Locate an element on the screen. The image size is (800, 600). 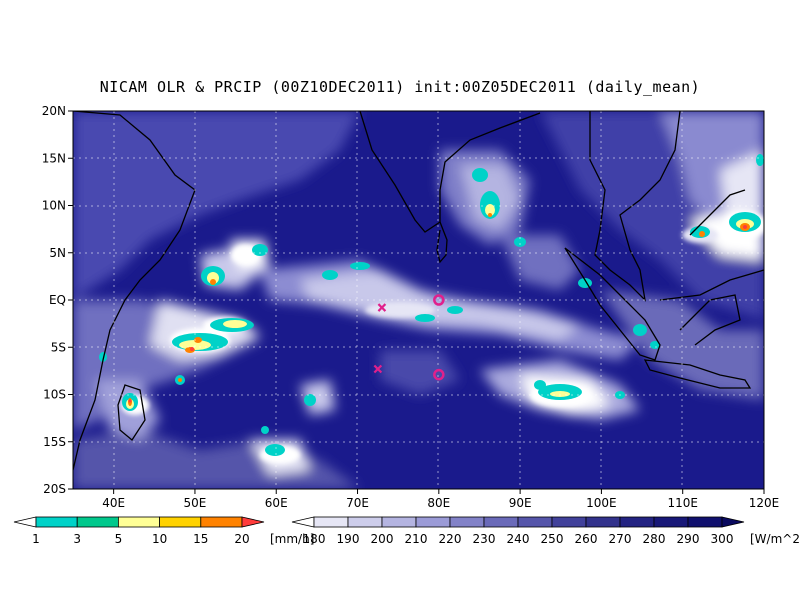
lon-tick-label: 90E is located at coordinates (520, 503).